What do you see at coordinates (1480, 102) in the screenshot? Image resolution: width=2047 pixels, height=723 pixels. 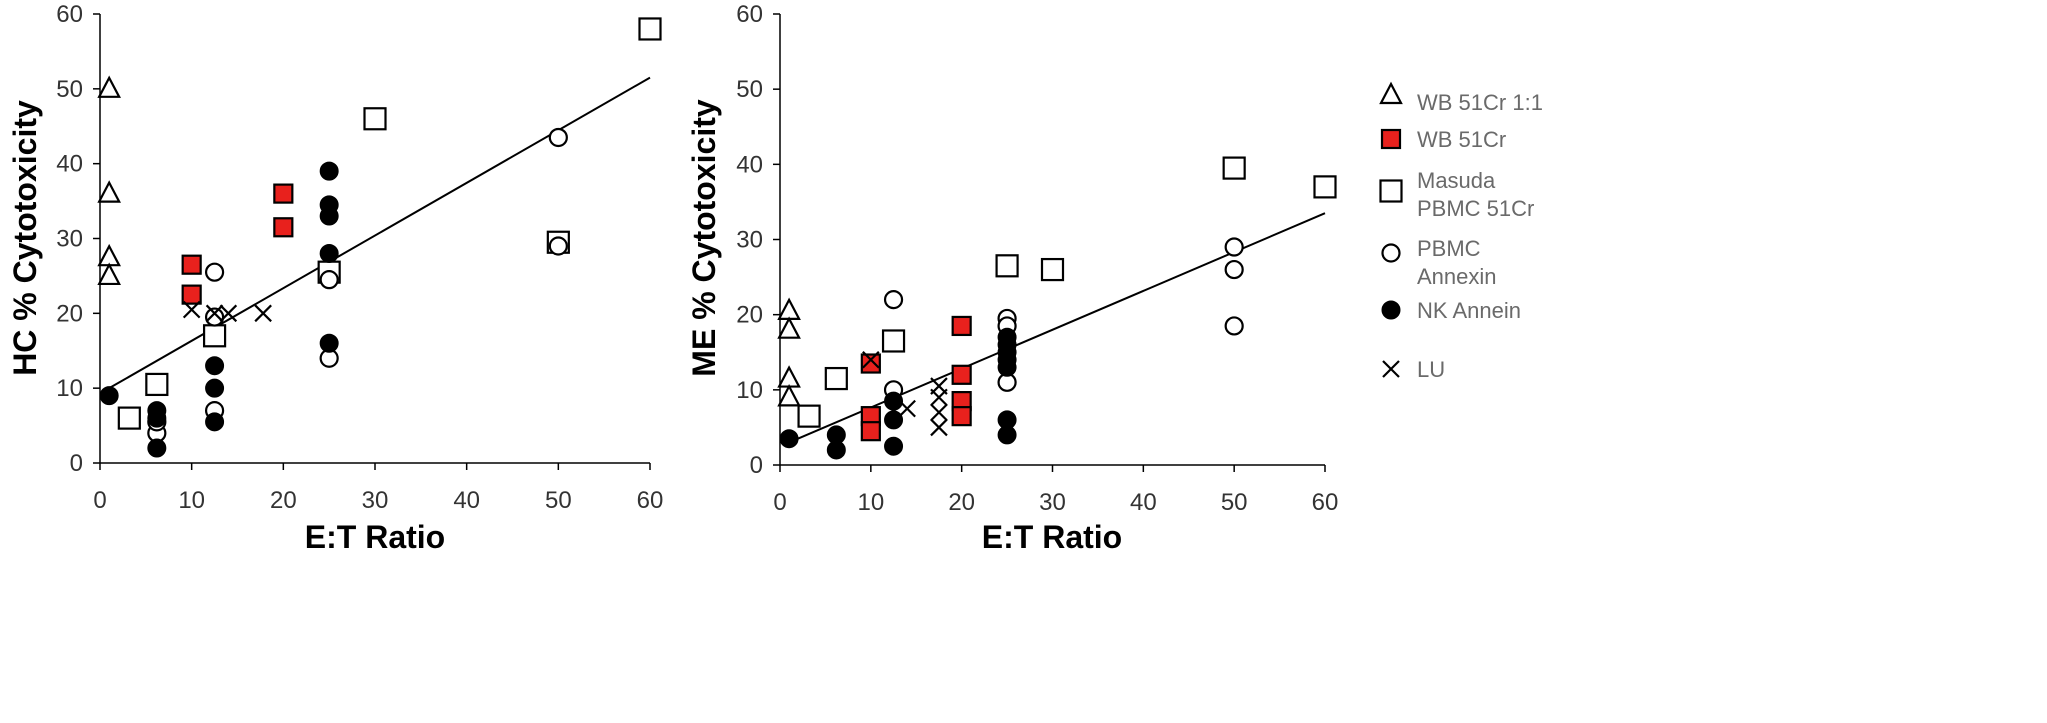 I see `legend-label: WB 51Cr 1:1` at bounding box center [1480, 102].